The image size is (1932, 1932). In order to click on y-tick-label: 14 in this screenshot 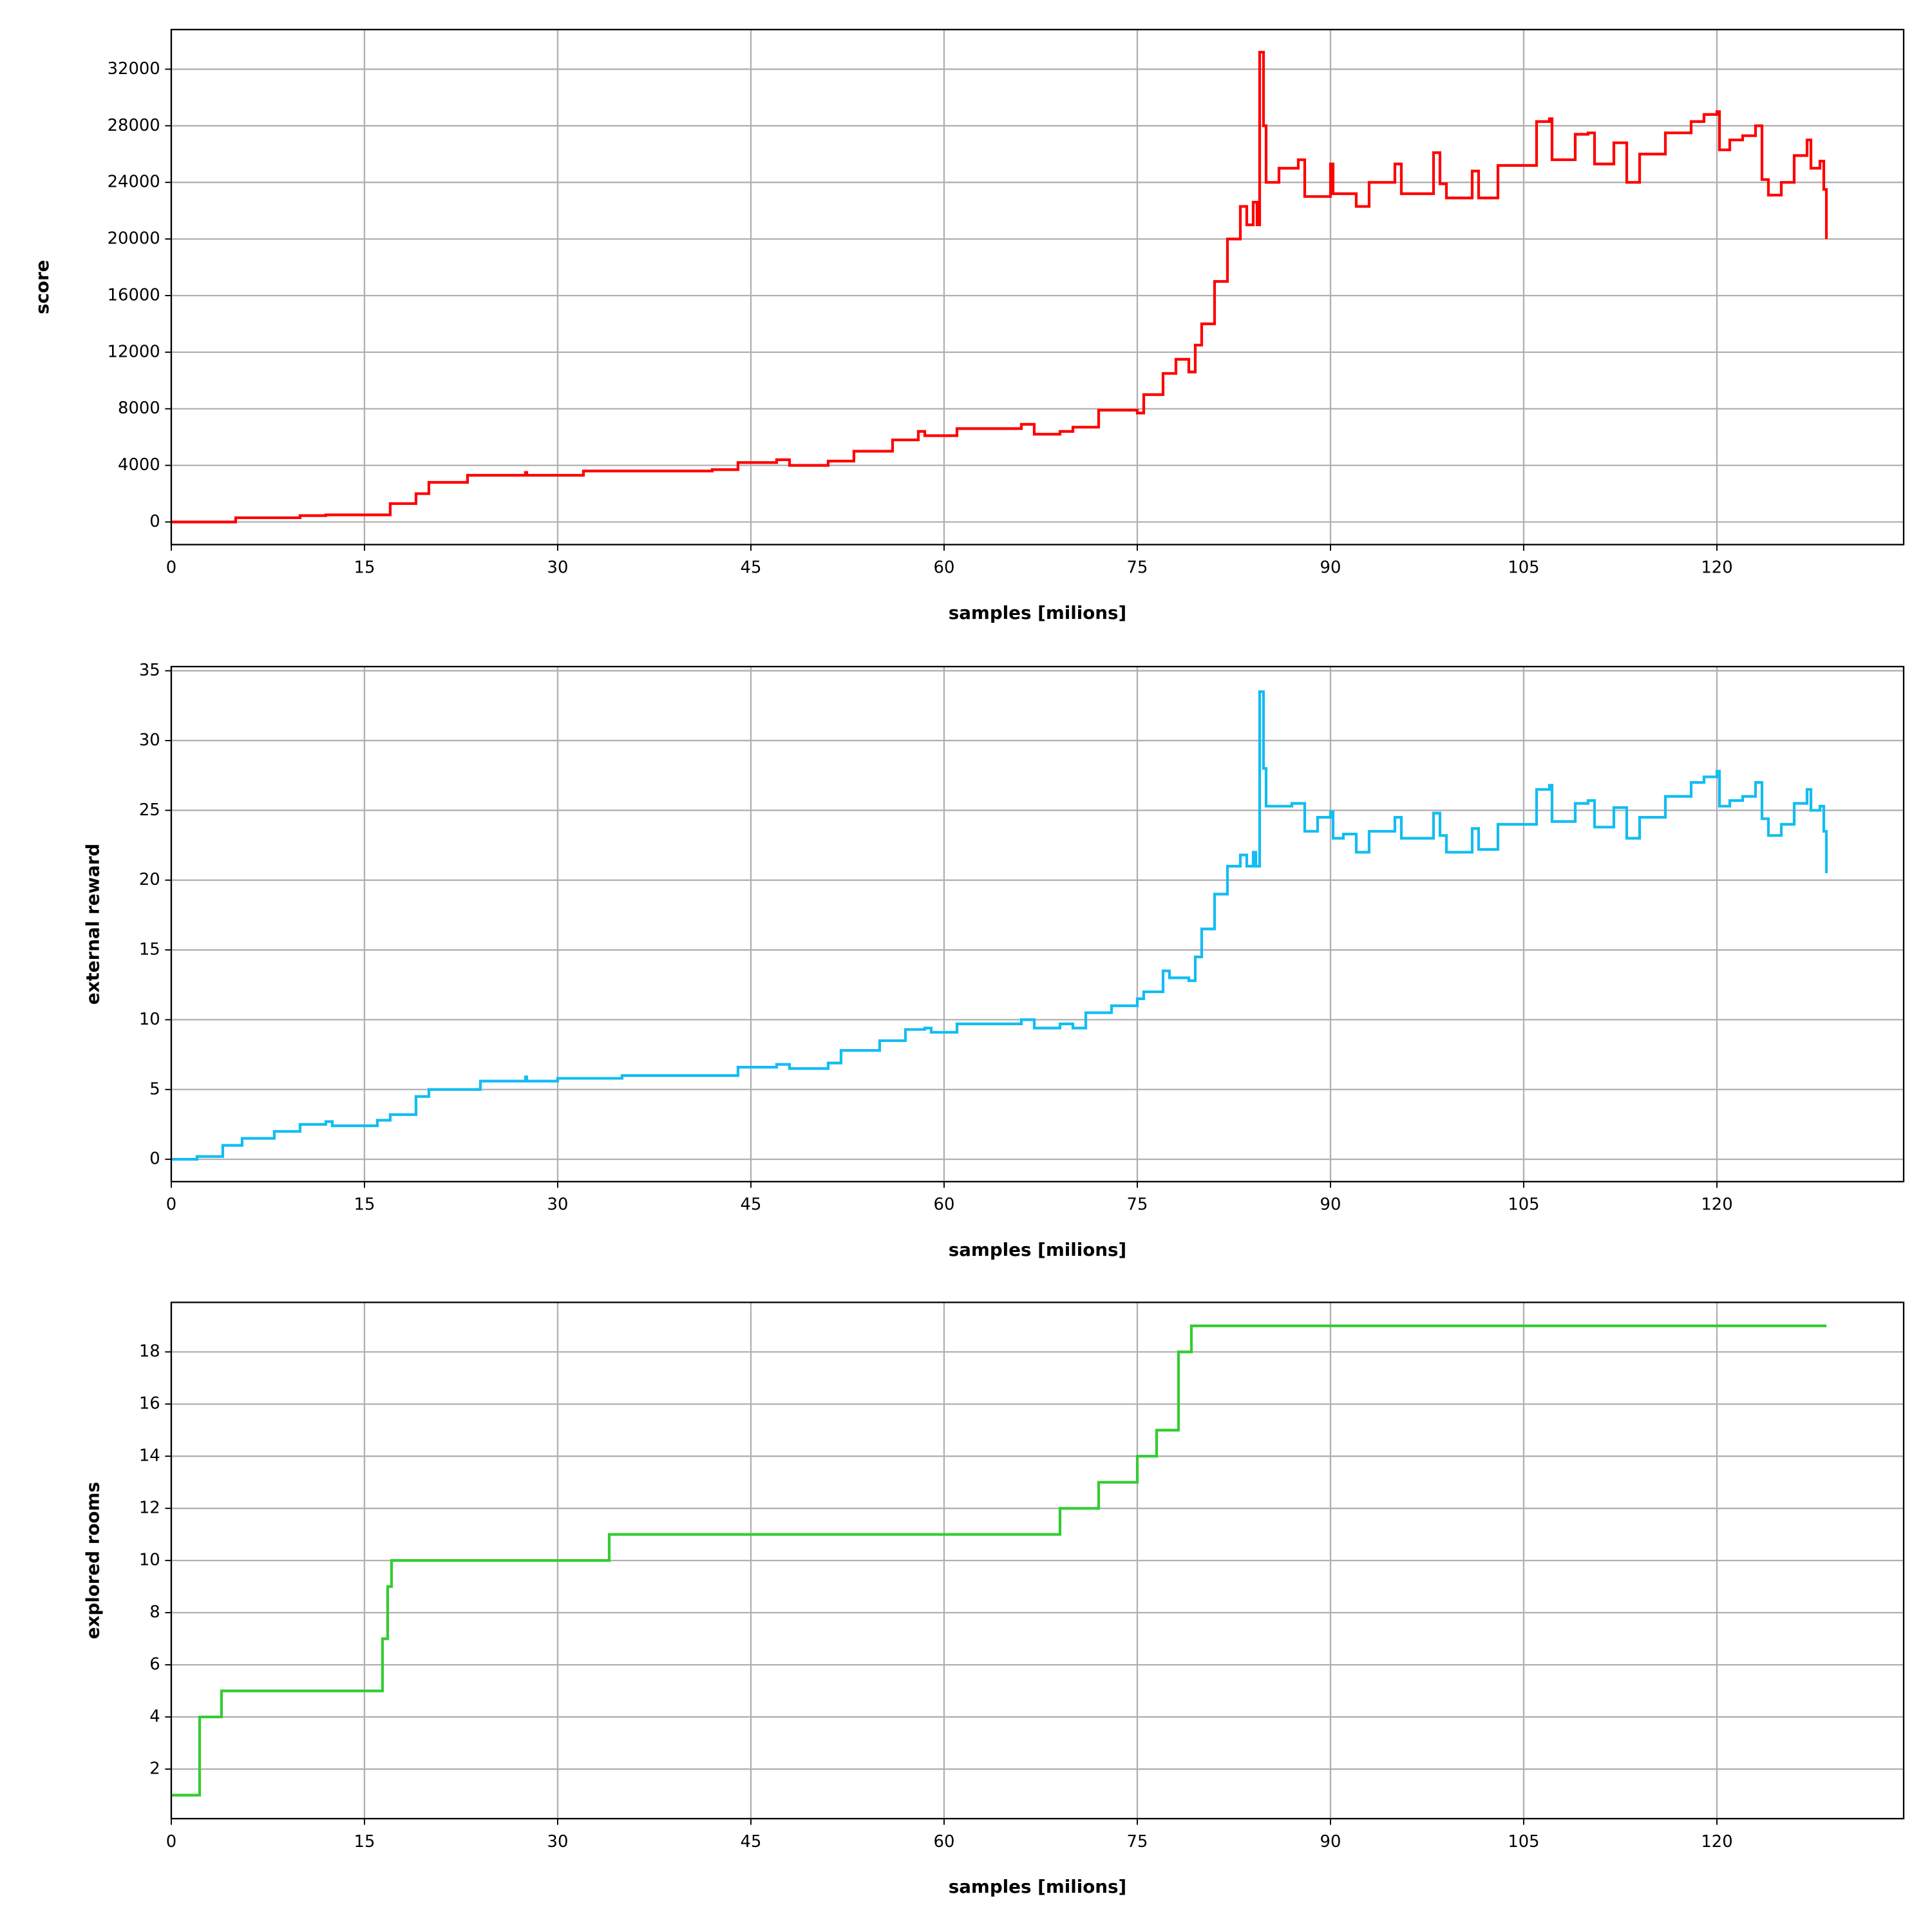, I will do `click(149, 1456)`.